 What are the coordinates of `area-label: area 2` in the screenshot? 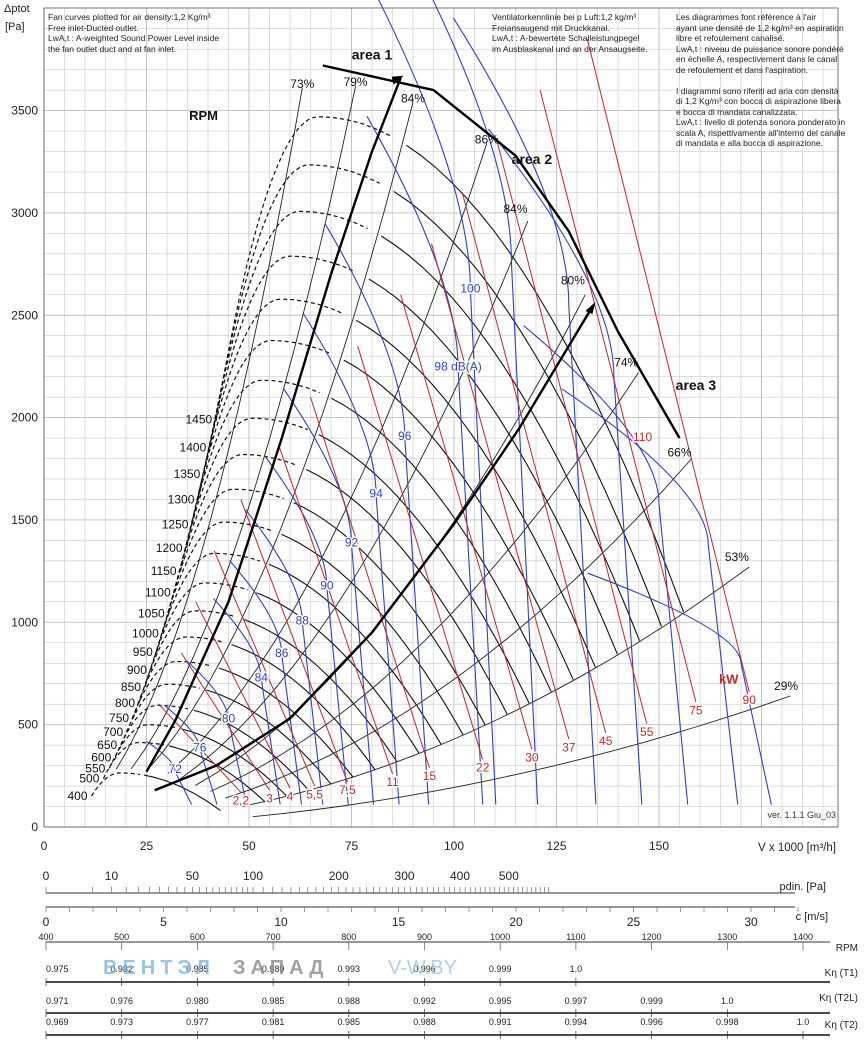 It's located at (532, 159).